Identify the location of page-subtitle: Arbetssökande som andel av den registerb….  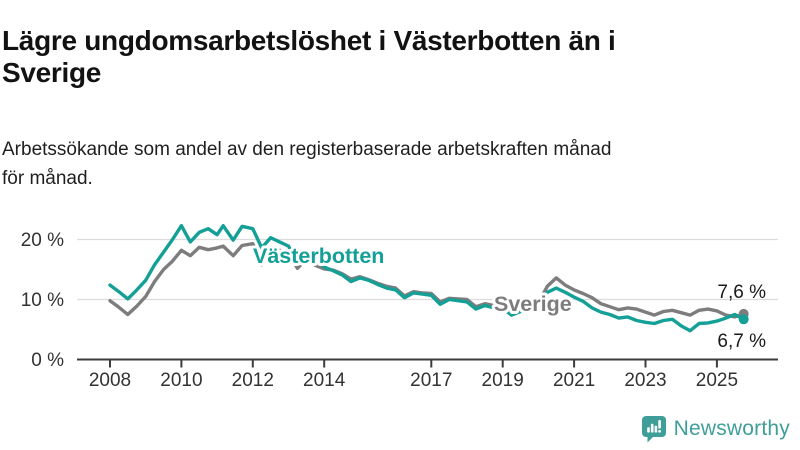
(387, 164).